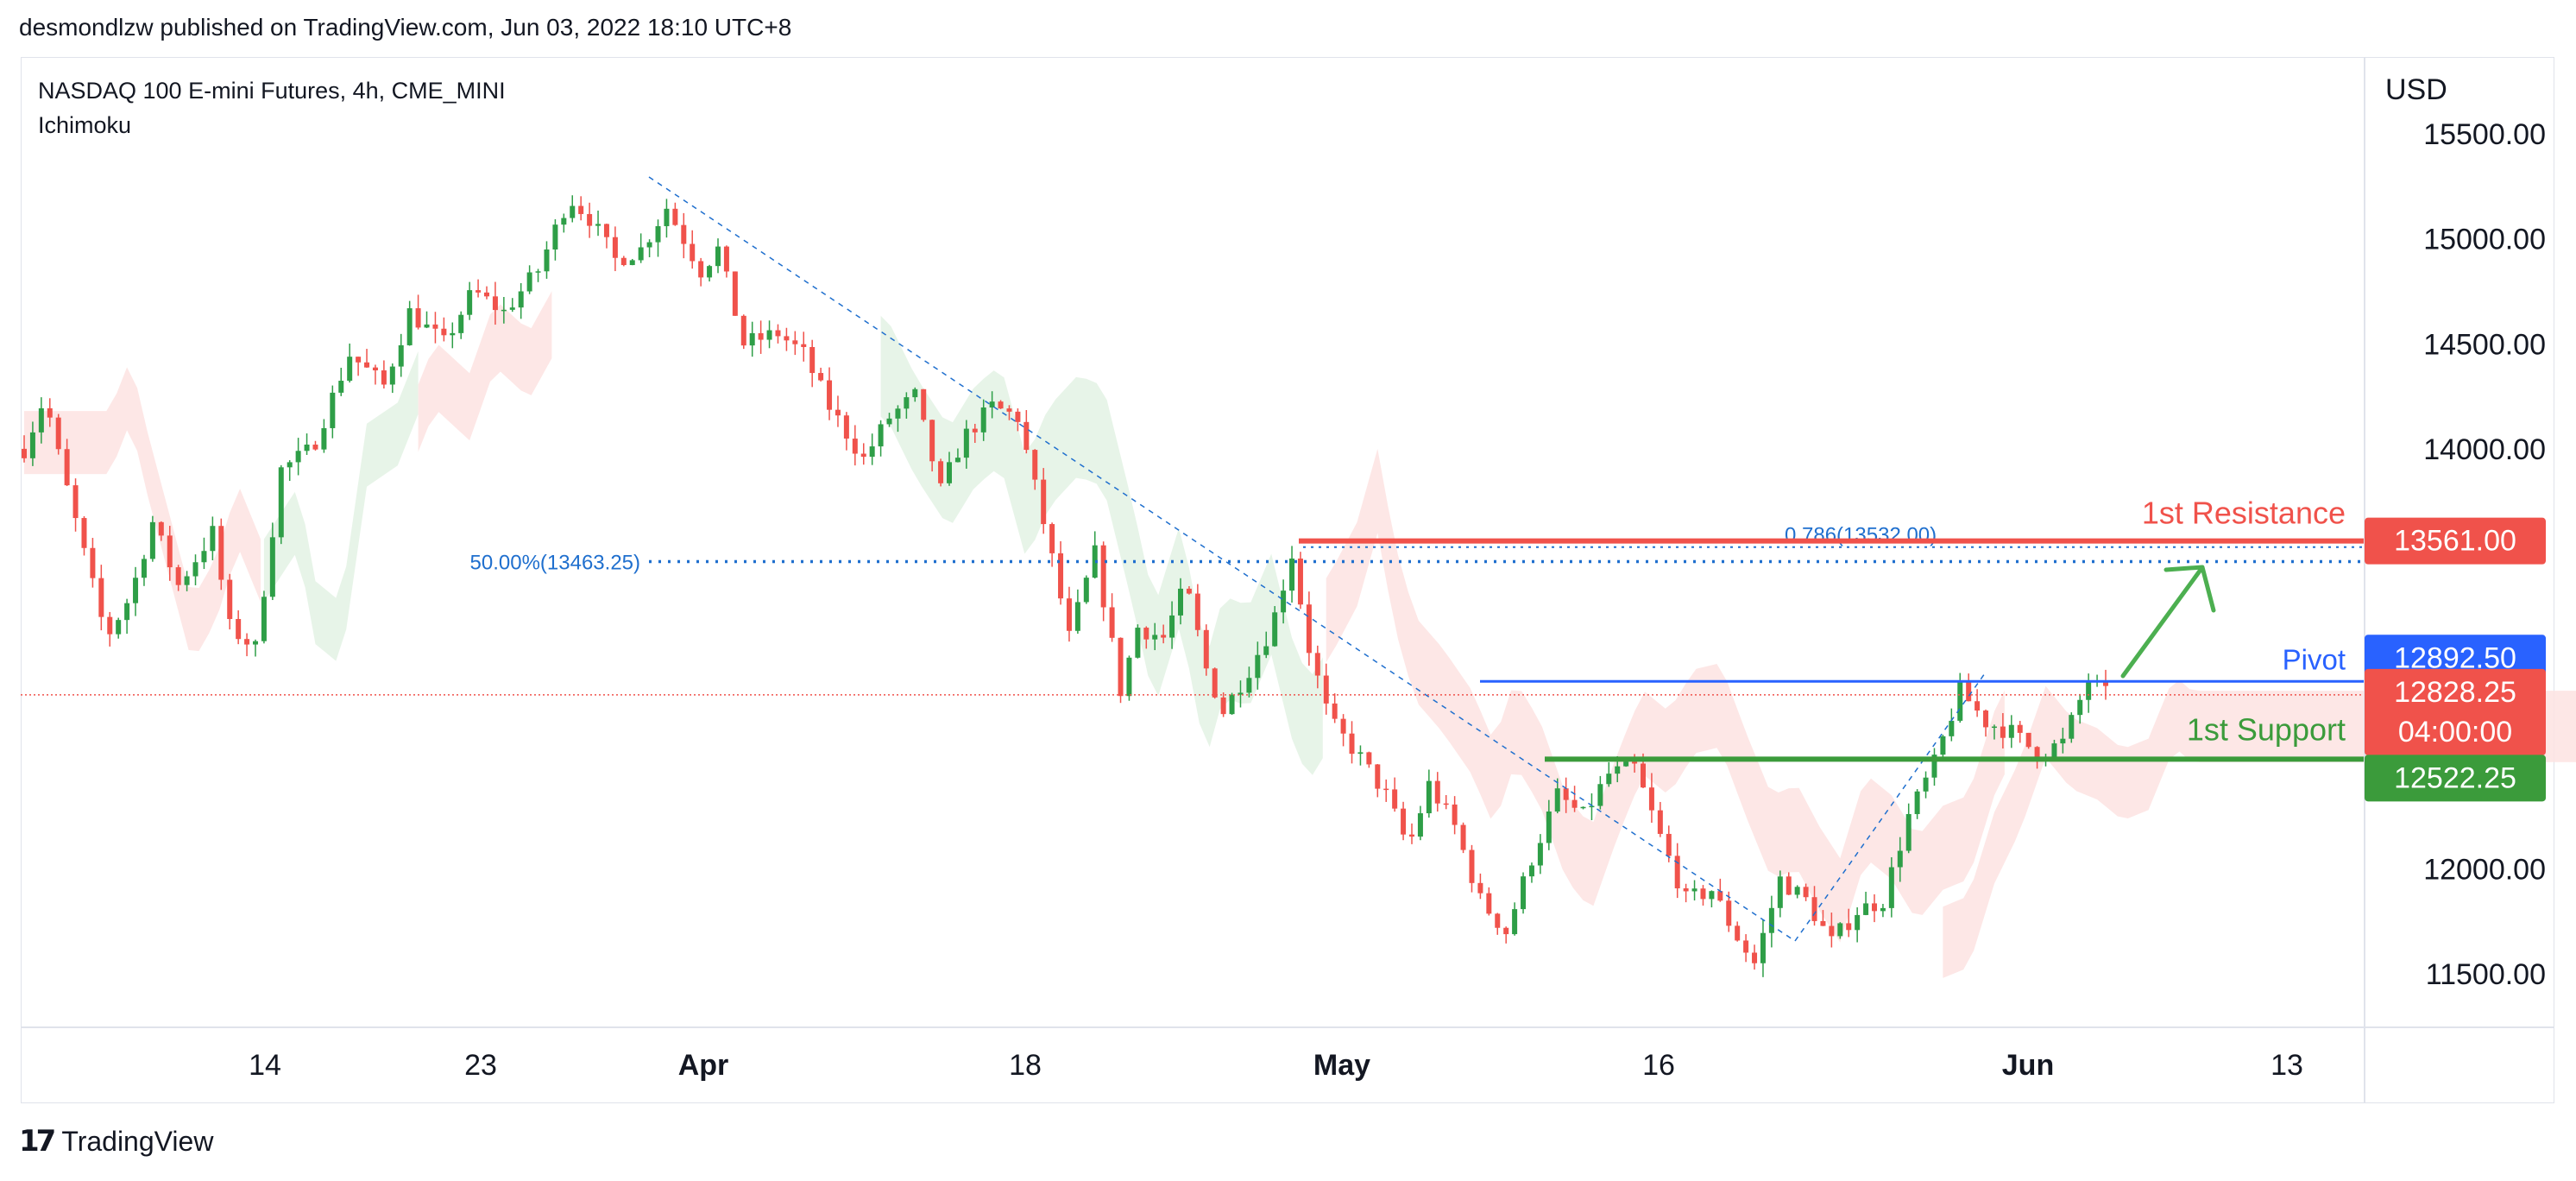 Image resolution: width=2576 pixels, height=1181 pixels. What do you see at coordinates (37, 1141) in the screenshot?
I see `tradingview-logo-icon: 17` at bounding box center [37, 1141].